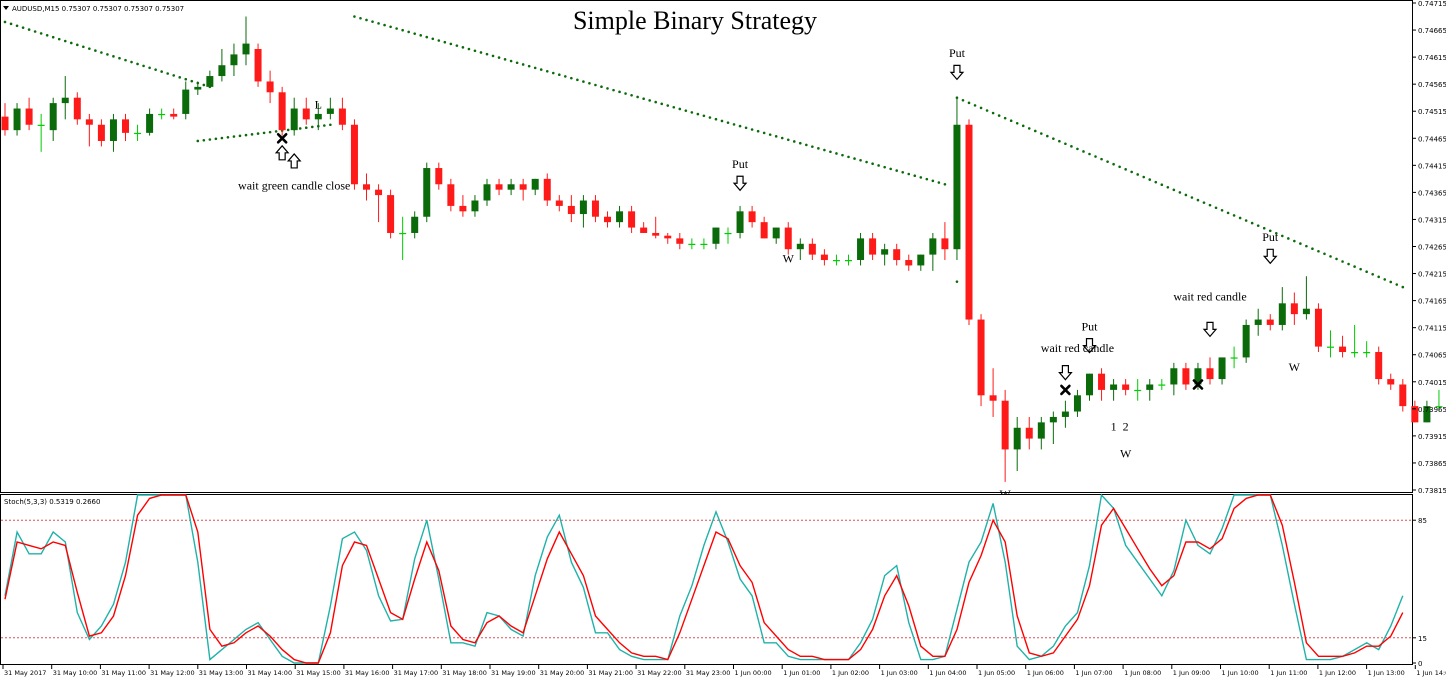 This screenshot has width=1446, height=680. What do you see at coordinates (708, 673) in the screenshot?
I see `time-tick-label: 31 May 23:00` at bounding box center [708, 673].